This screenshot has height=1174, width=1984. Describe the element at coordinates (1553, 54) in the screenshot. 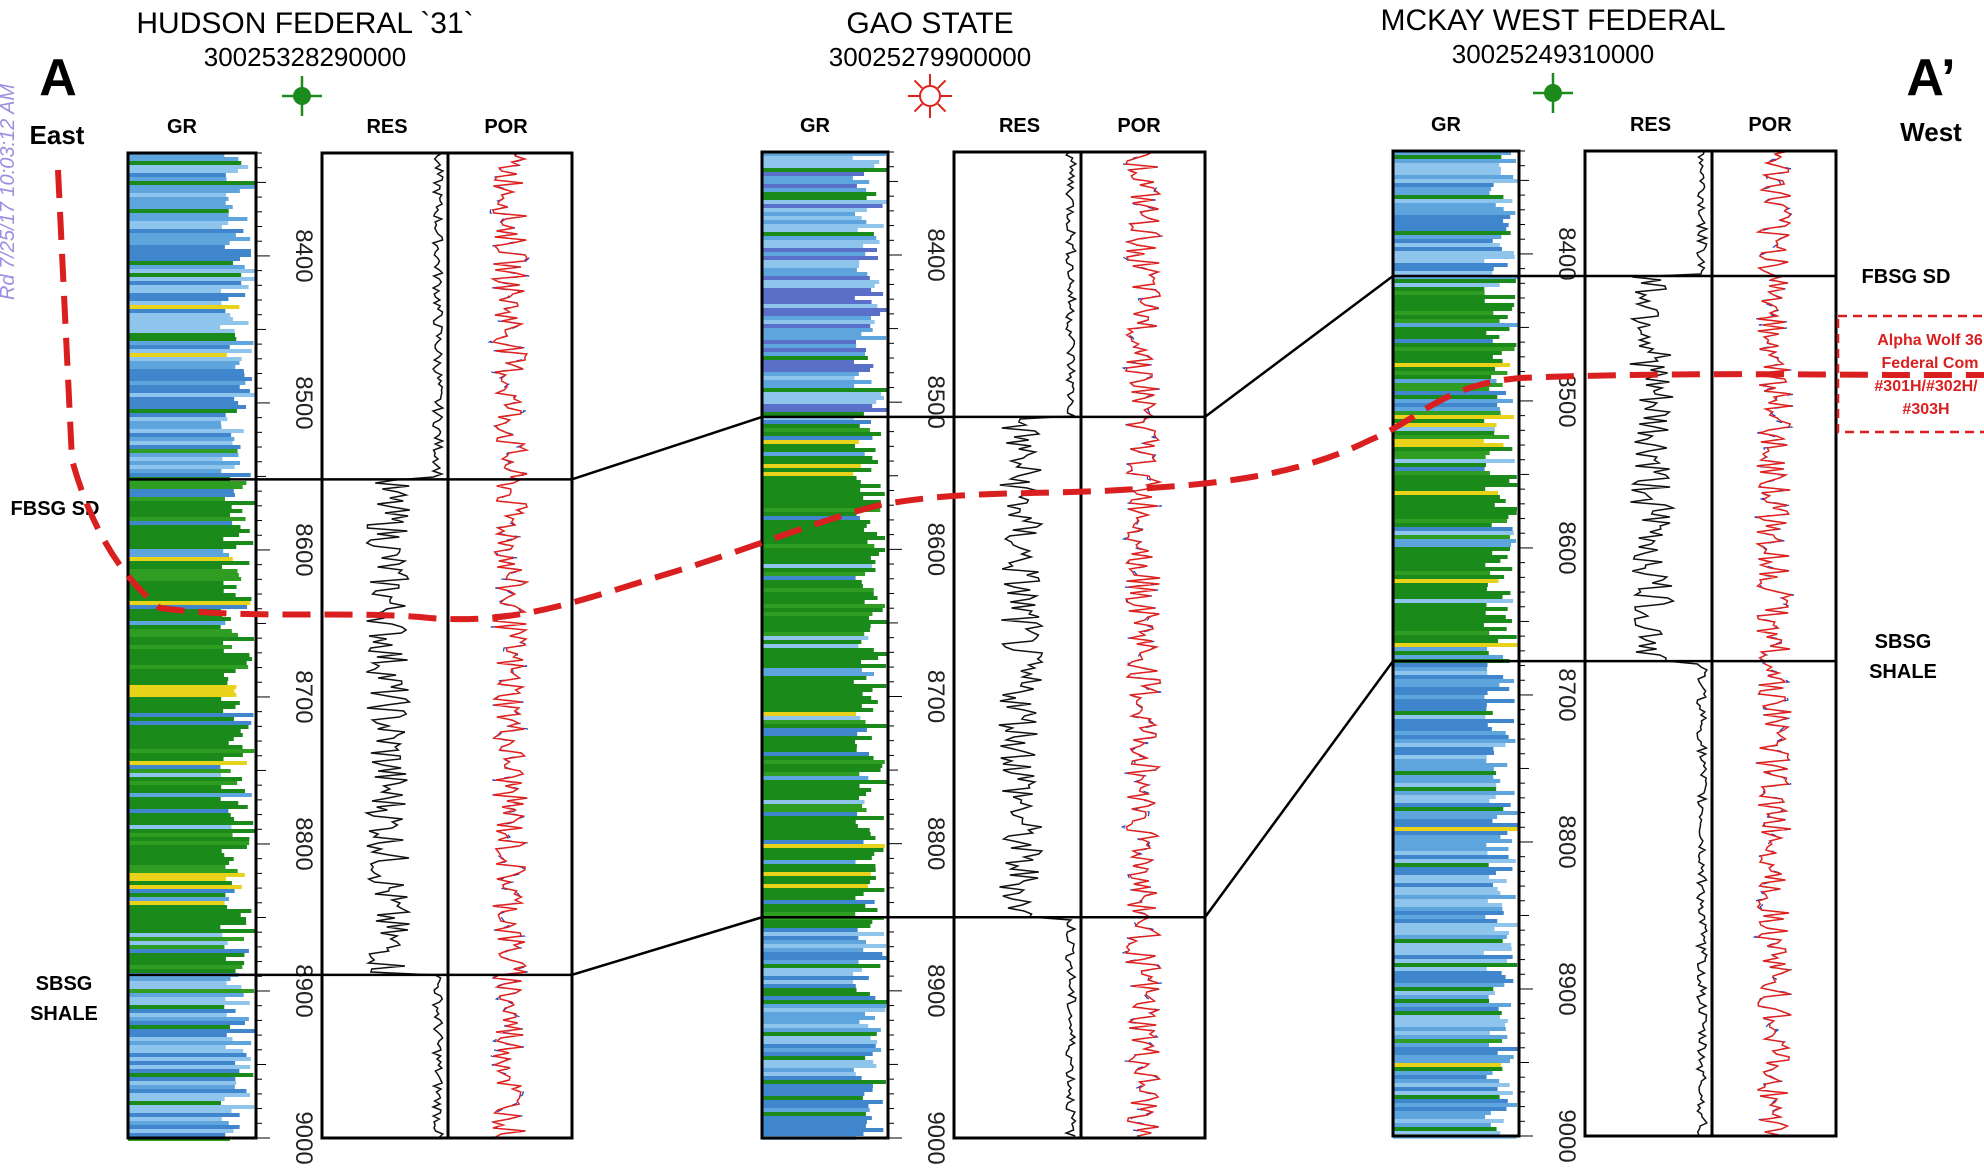

I see `well-api-number: 30025249310000` at that location.